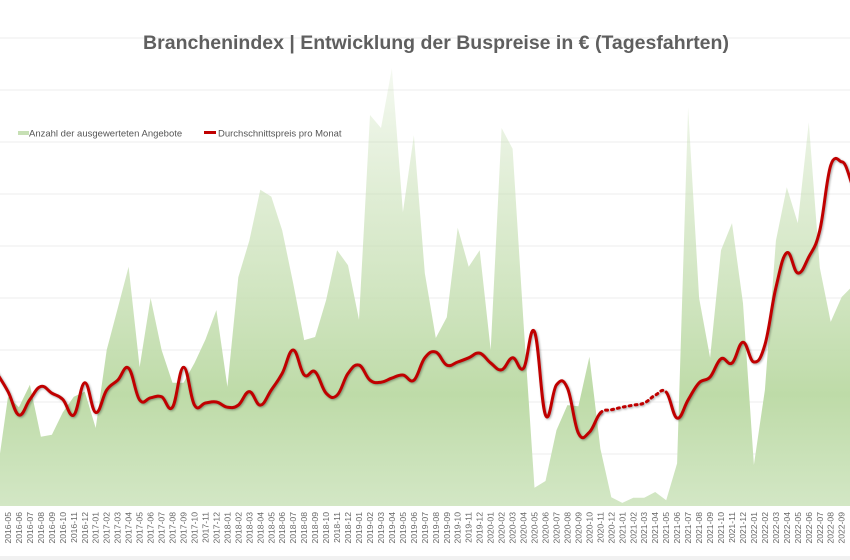 The image size is (850, 560). I want to click on legend-item-offers: Anzahl der ausgewerteten Angebote, so click(100, 134).